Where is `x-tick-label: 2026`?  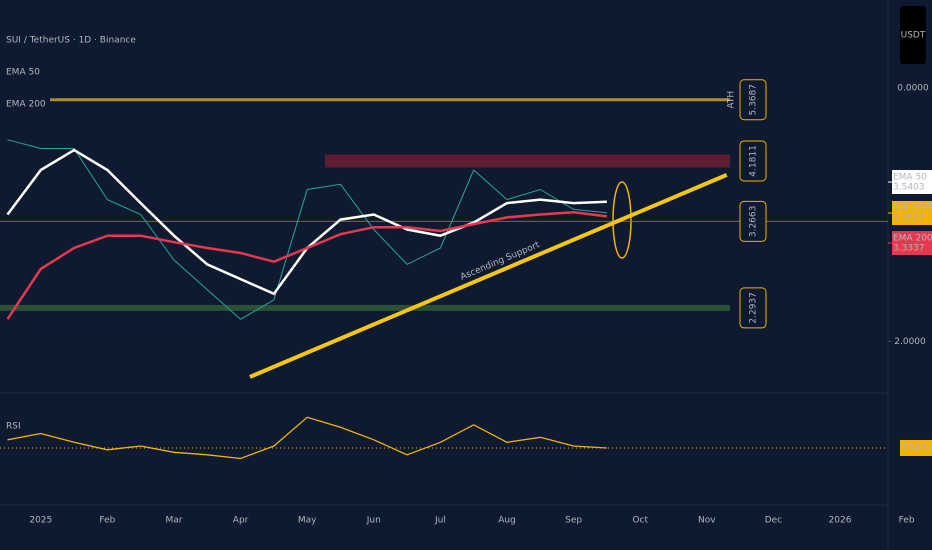
x-tick-label: 2026 is located at coordinates (840, 521).